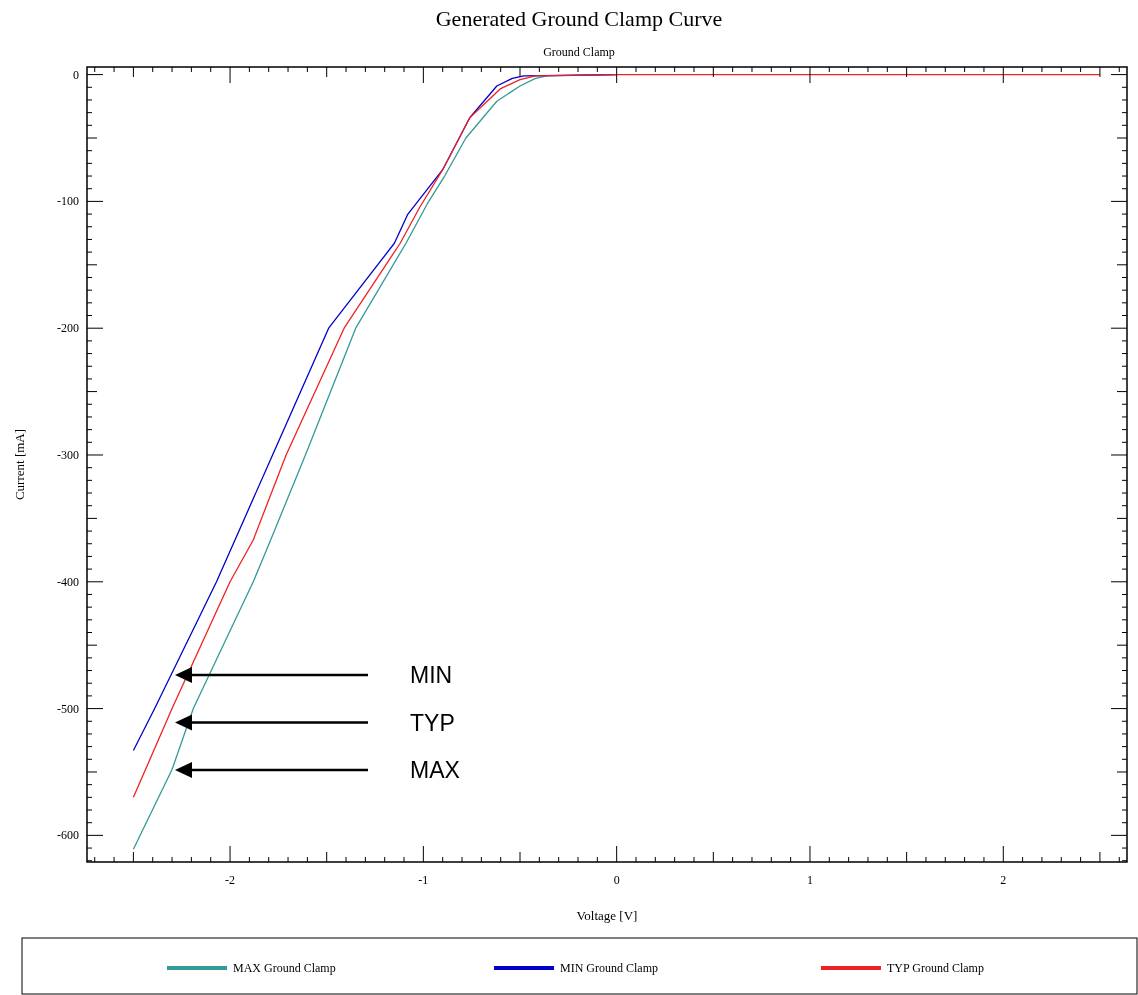  What do you see at coordinates (423, 880) in the screenshot?
I see `x-tick-label: -1` at bounding box center [423, 880].